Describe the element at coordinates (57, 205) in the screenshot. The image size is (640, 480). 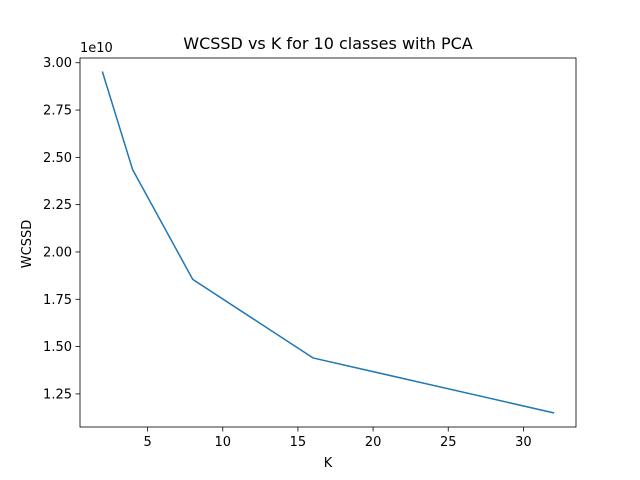
I see `y-tick-label: 2.25` at that location.